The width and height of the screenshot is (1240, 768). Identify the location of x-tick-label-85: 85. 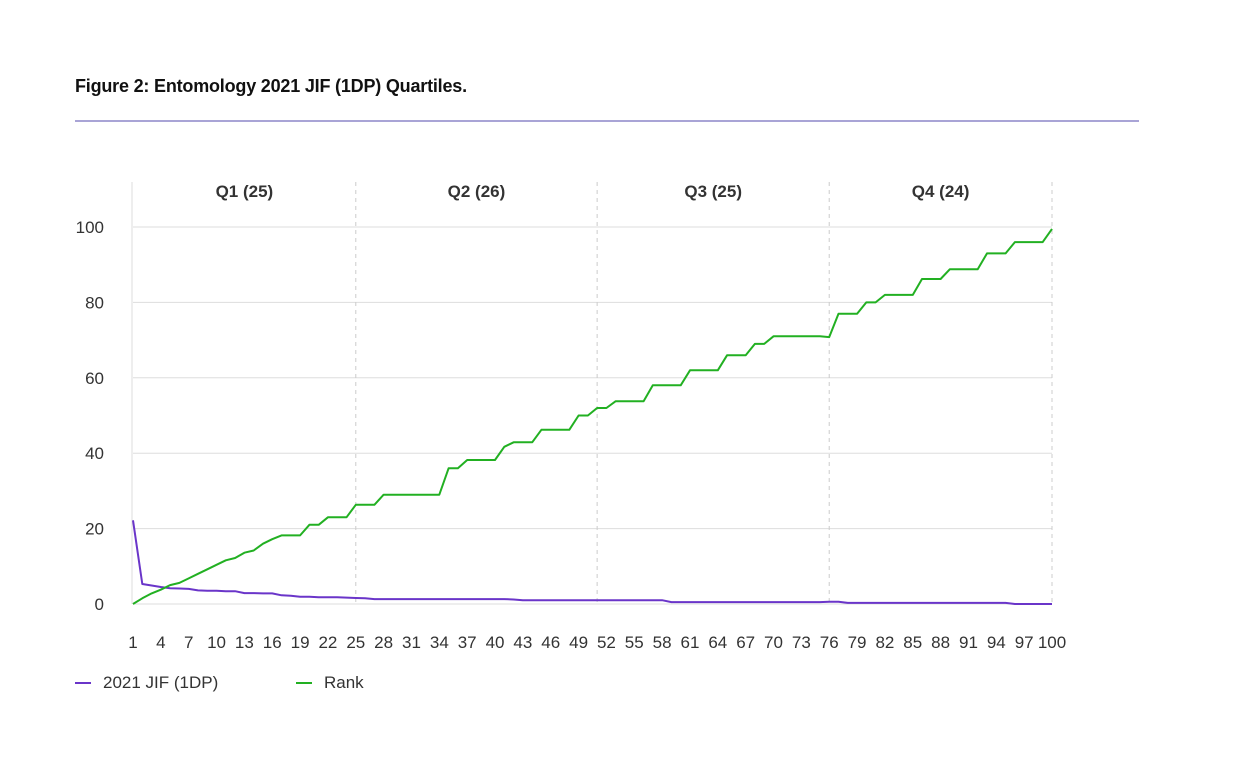
(912, 642).